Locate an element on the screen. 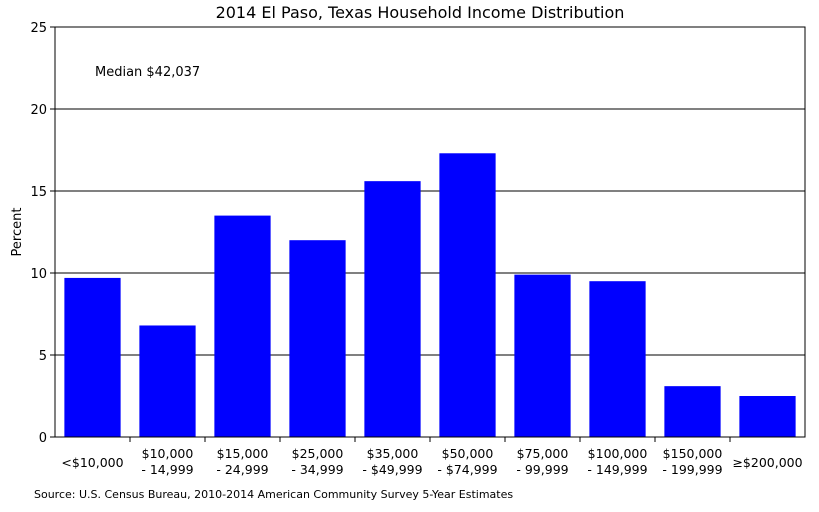 This screenshot has height=512, width=819. x-tick-label: $150,000 is located at coordinates (693, 453).